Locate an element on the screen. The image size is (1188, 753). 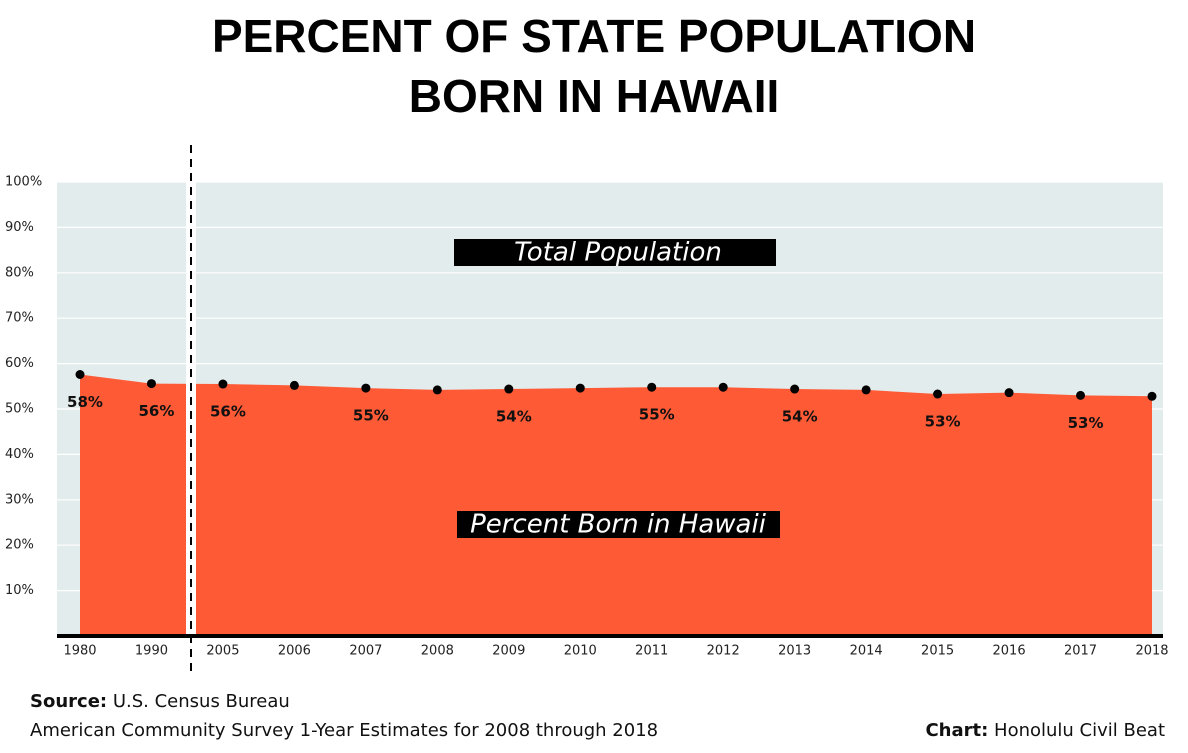
y-tick-label: 20% is located at coordinates (19, 545).